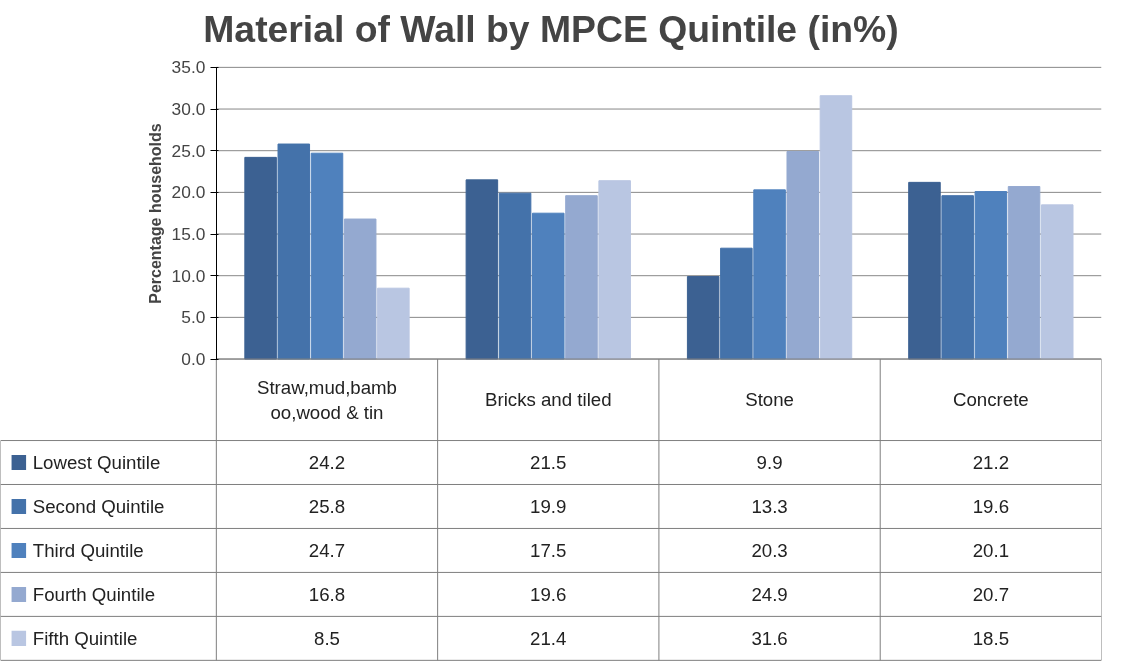 The height and width of the screenshot is (669, 1121). I want to click on data-label: 19.9, so click(548, 506).